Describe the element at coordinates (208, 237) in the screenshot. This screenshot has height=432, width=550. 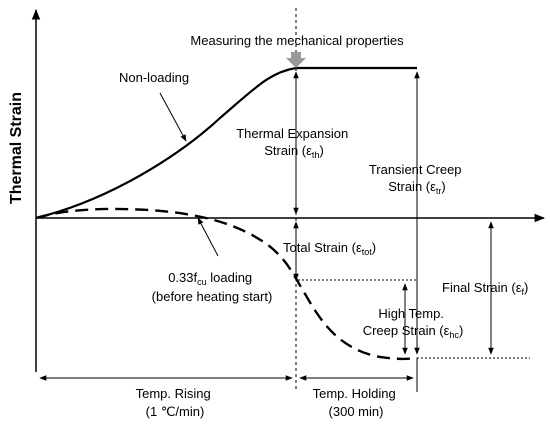
I see `loading-leader` at that location.